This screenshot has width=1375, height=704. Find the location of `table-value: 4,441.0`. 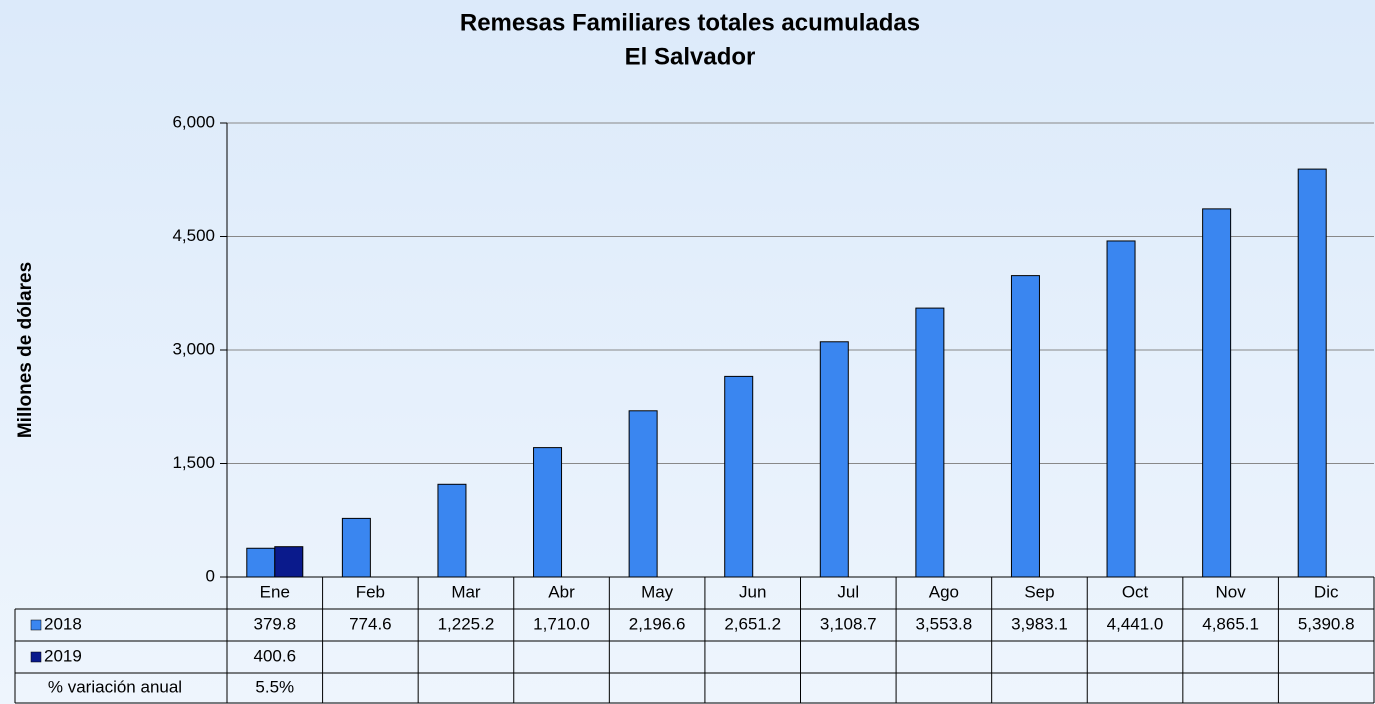

table-value: 4,441.0 is located at coordinates (1135, 623).